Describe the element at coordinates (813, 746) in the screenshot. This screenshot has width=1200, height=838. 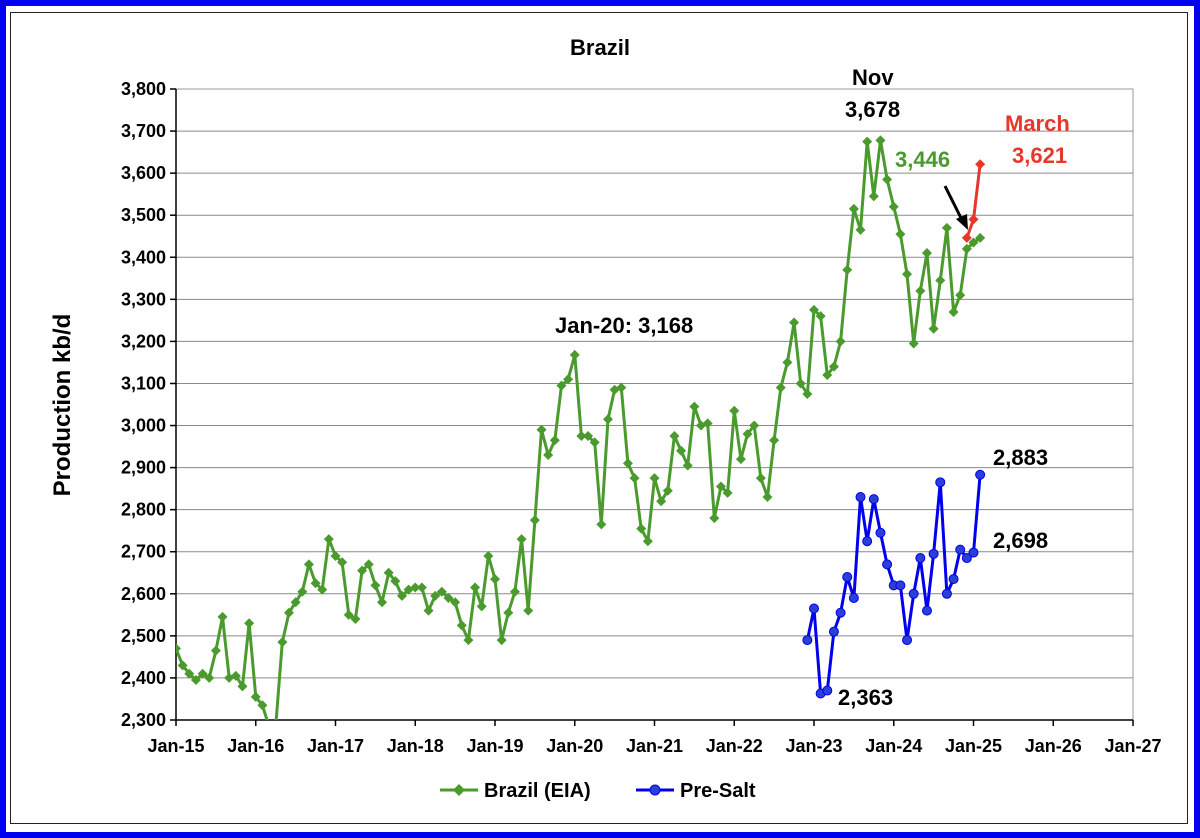
I see `x-tick-label: Jan-23` at that location.